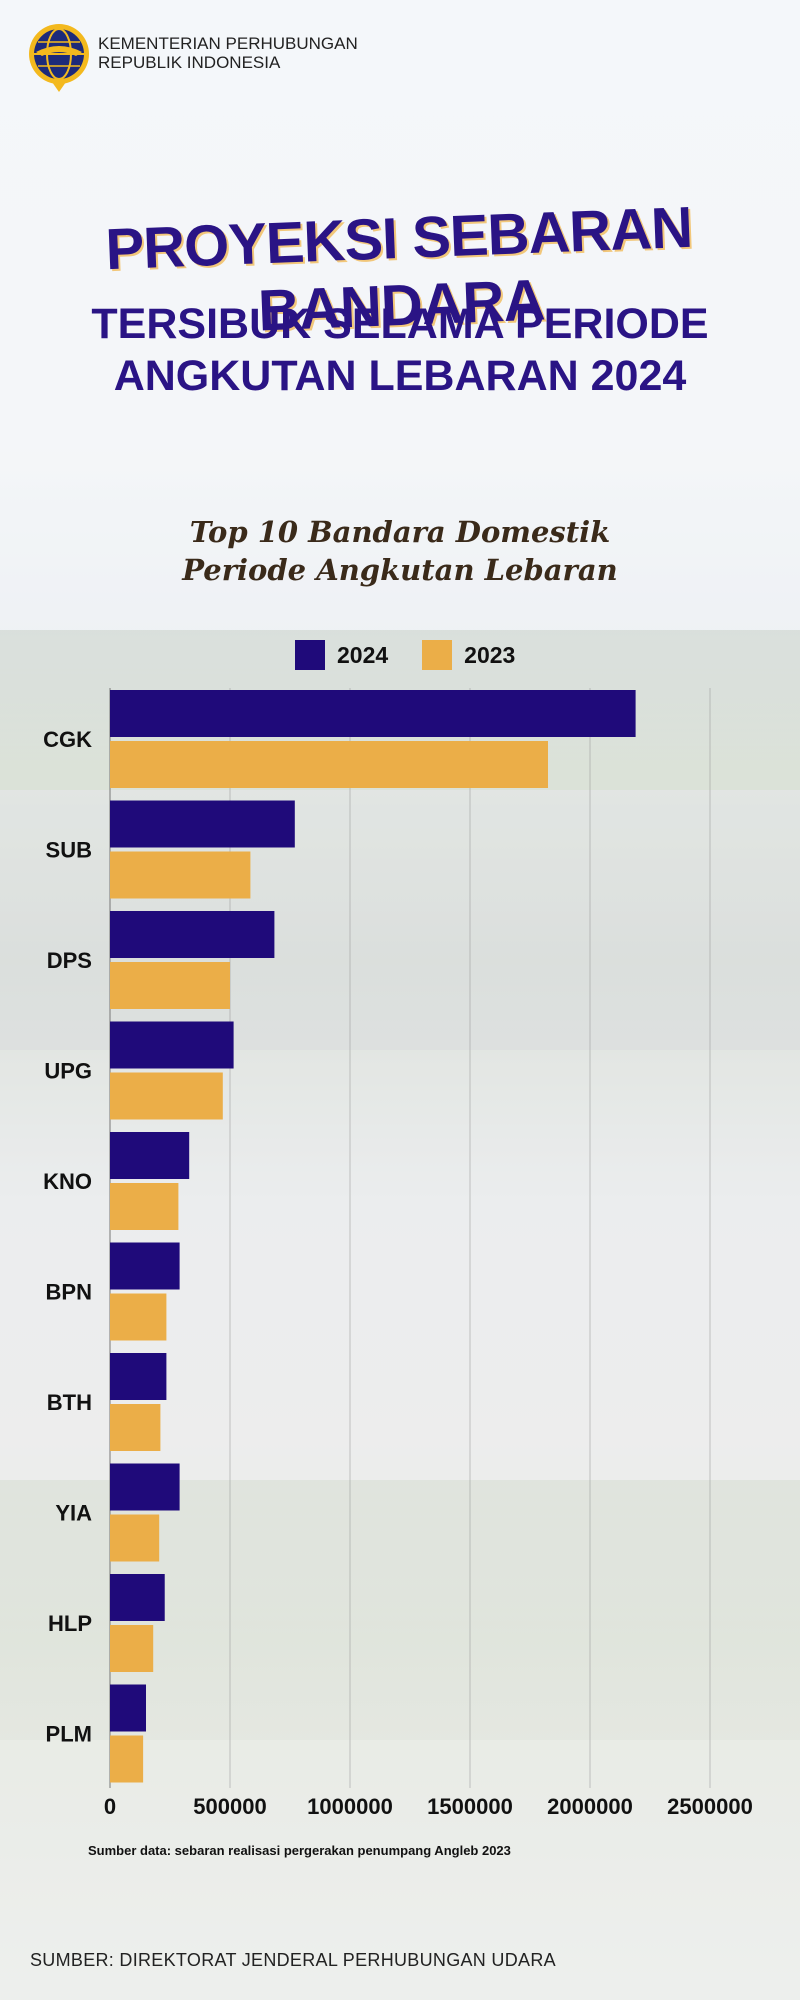  What do you see at coordinates (710, 1806) in the screenshot?
I see `x-tick-label-5: 2500000` at bounding box center [710, 1806].